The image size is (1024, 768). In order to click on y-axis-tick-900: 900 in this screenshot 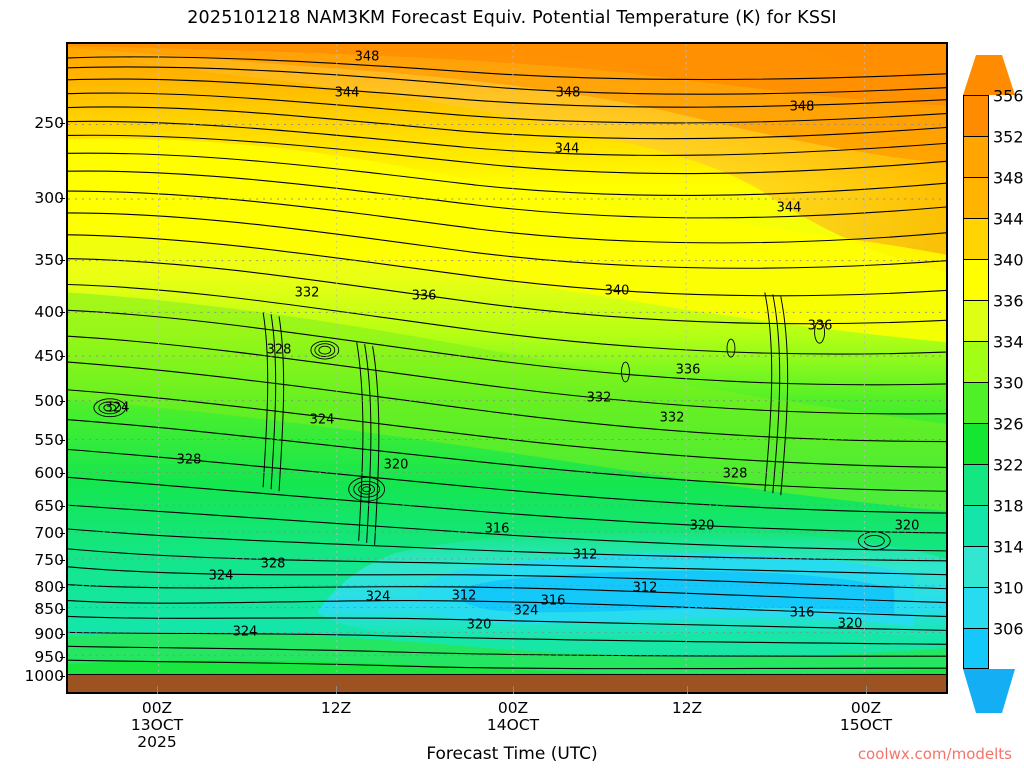, I will do `click(49, 634)`.